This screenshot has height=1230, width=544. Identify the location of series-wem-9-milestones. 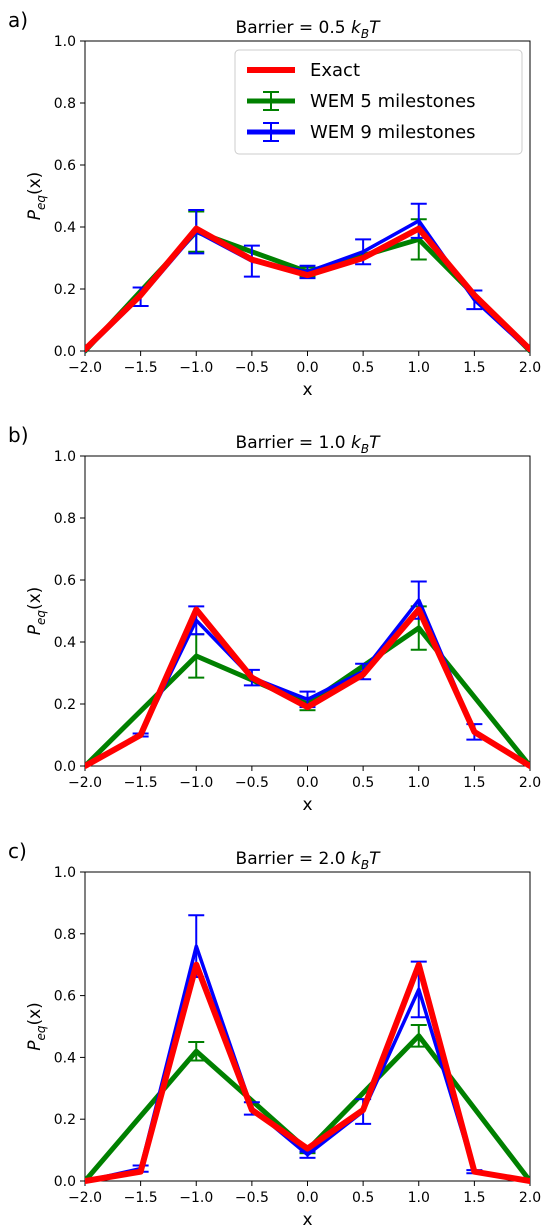
(307, 674).